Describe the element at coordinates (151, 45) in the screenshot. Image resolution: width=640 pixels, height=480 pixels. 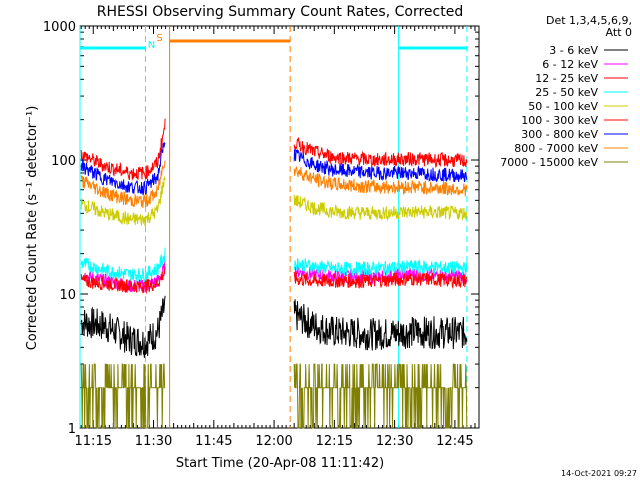
I see `night-label: N` at that location.